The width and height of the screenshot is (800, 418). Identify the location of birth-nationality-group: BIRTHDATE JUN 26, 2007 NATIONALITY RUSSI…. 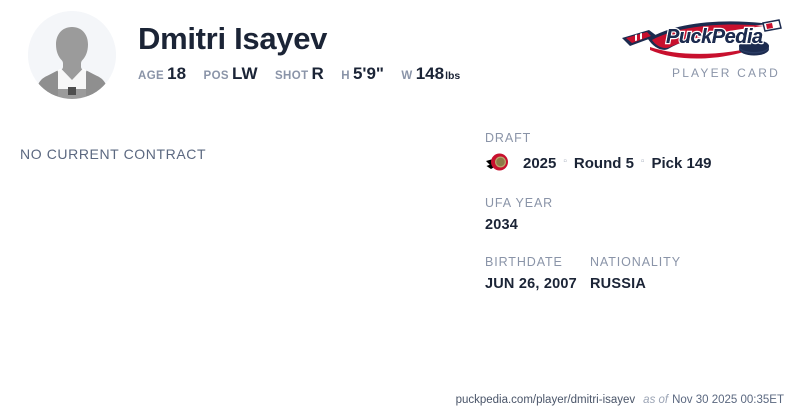
(635, 273).